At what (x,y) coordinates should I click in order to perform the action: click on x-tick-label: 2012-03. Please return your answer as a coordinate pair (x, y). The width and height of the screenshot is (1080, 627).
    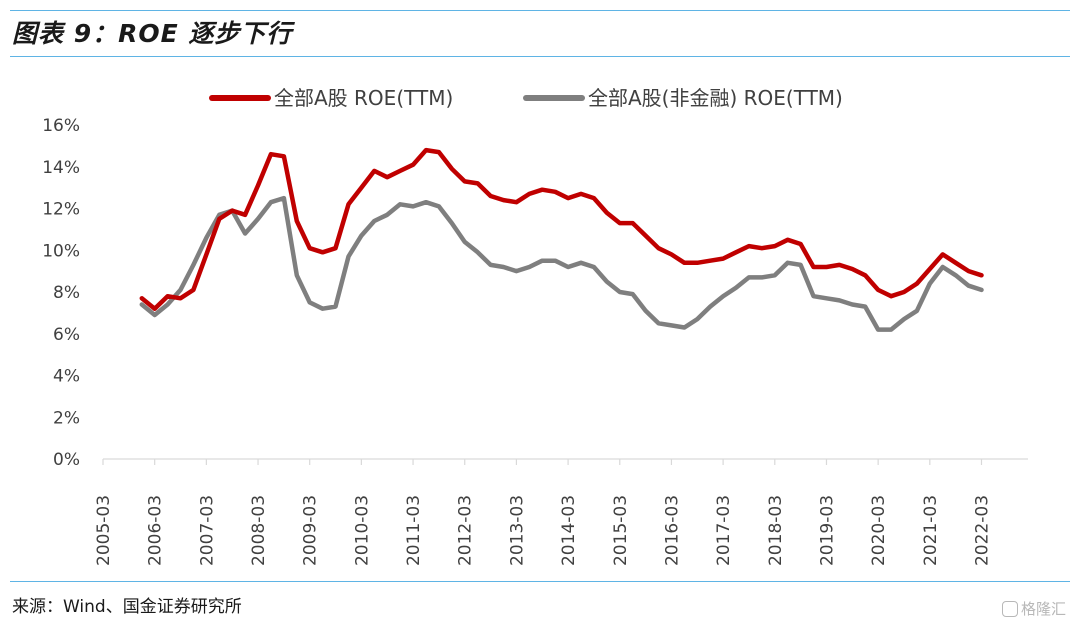
    Looking at the image, I should click on (466, 530).